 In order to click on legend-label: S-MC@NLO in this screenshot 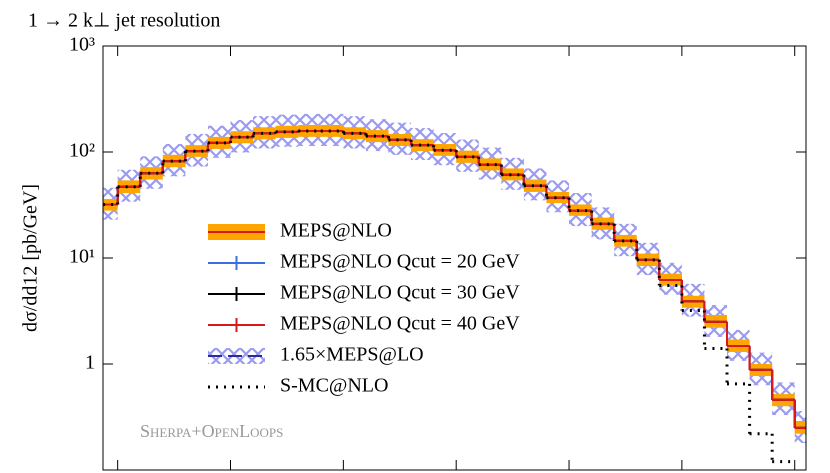, I will do `click(334, 386)`.